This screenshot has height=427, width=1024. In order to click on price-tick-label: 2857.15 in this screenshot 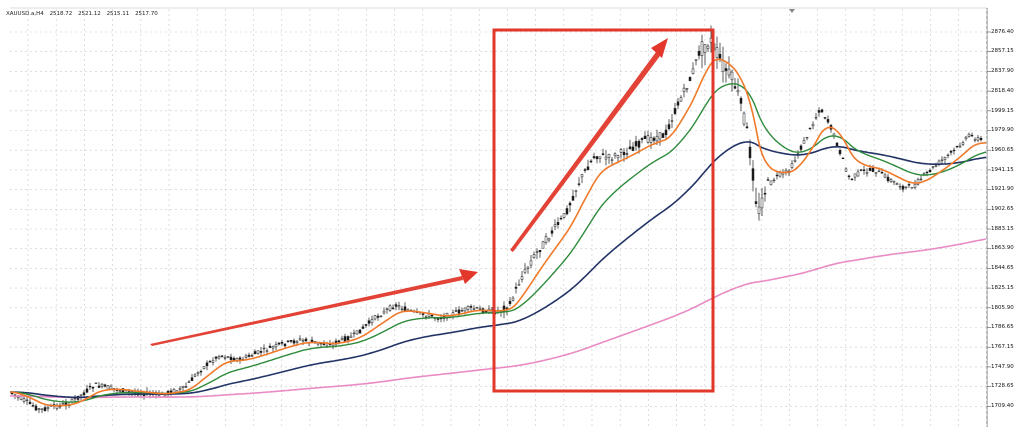, I will do `click(1002, 51)`.